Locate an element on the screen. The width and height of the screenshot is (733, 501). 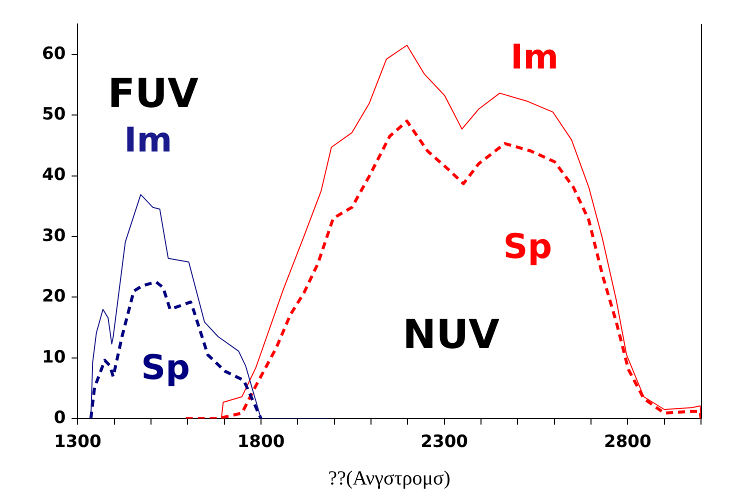
line-series is located at coordinates (175, 349).